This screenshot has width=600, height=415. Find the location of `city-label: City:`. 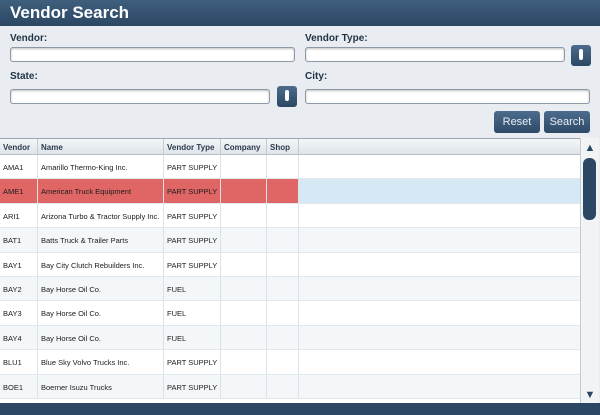

city-label: City: is located at coordinates (316, 76).